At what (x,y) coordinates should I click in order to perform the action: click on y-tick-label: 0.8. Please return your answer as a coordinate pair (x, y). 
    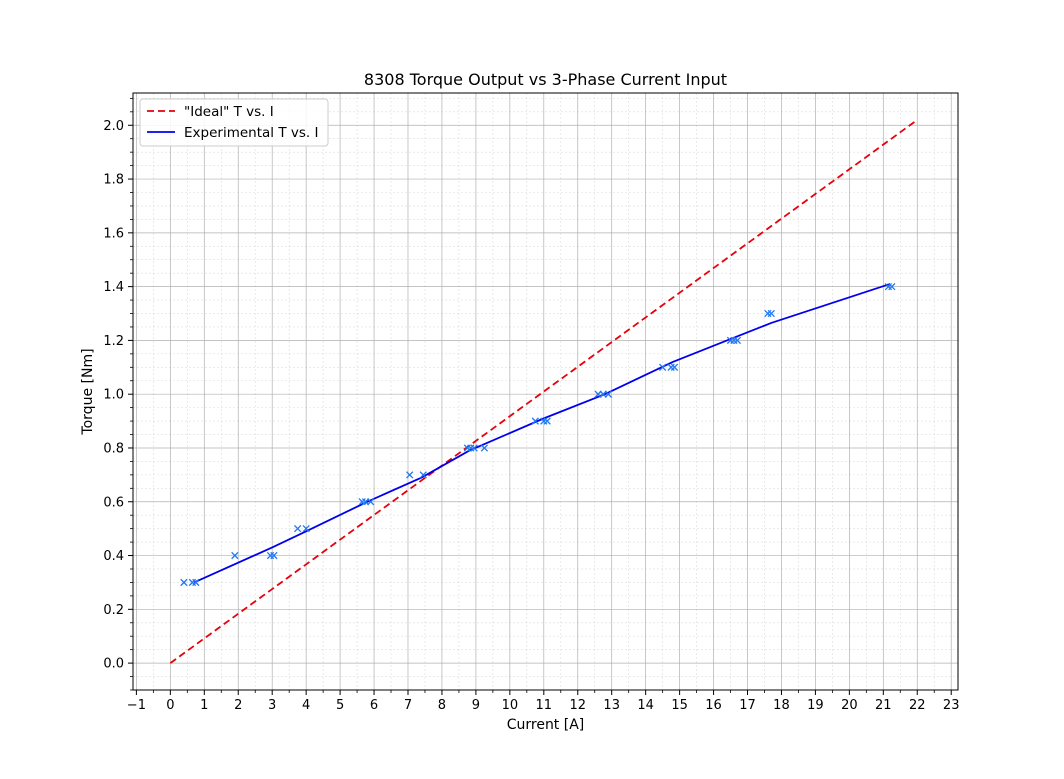
    Looking at the image, I should click on (113, 448).